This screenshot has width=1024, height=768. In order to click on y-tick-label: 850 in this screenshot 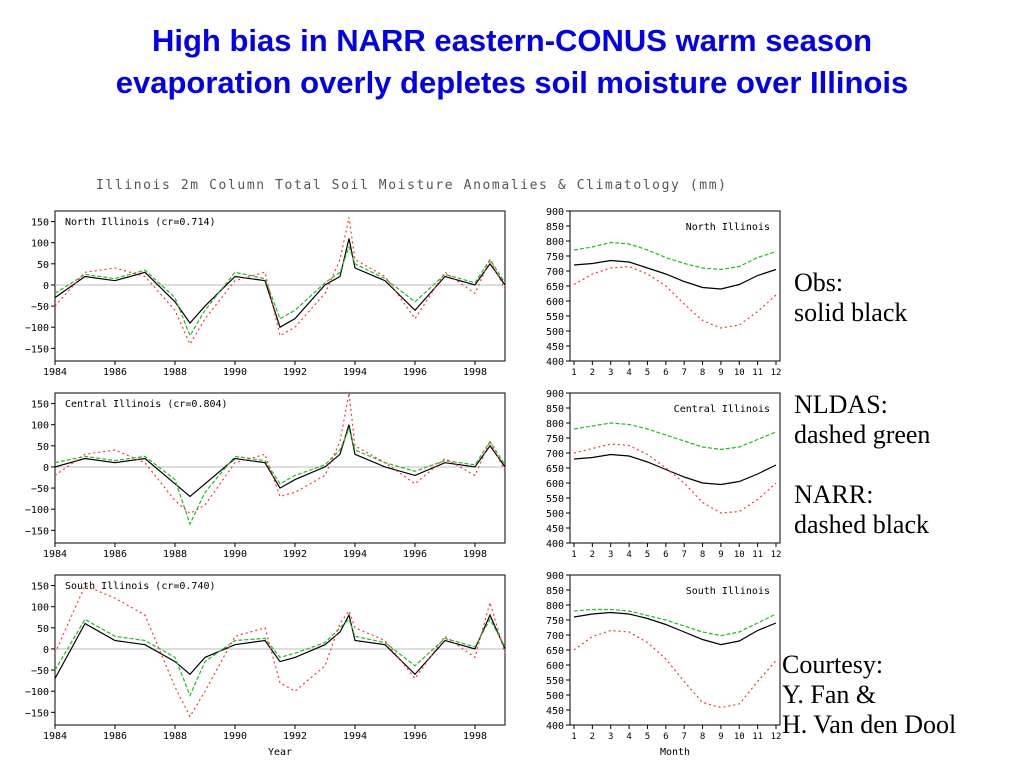, I will do `click(555, 227)`.